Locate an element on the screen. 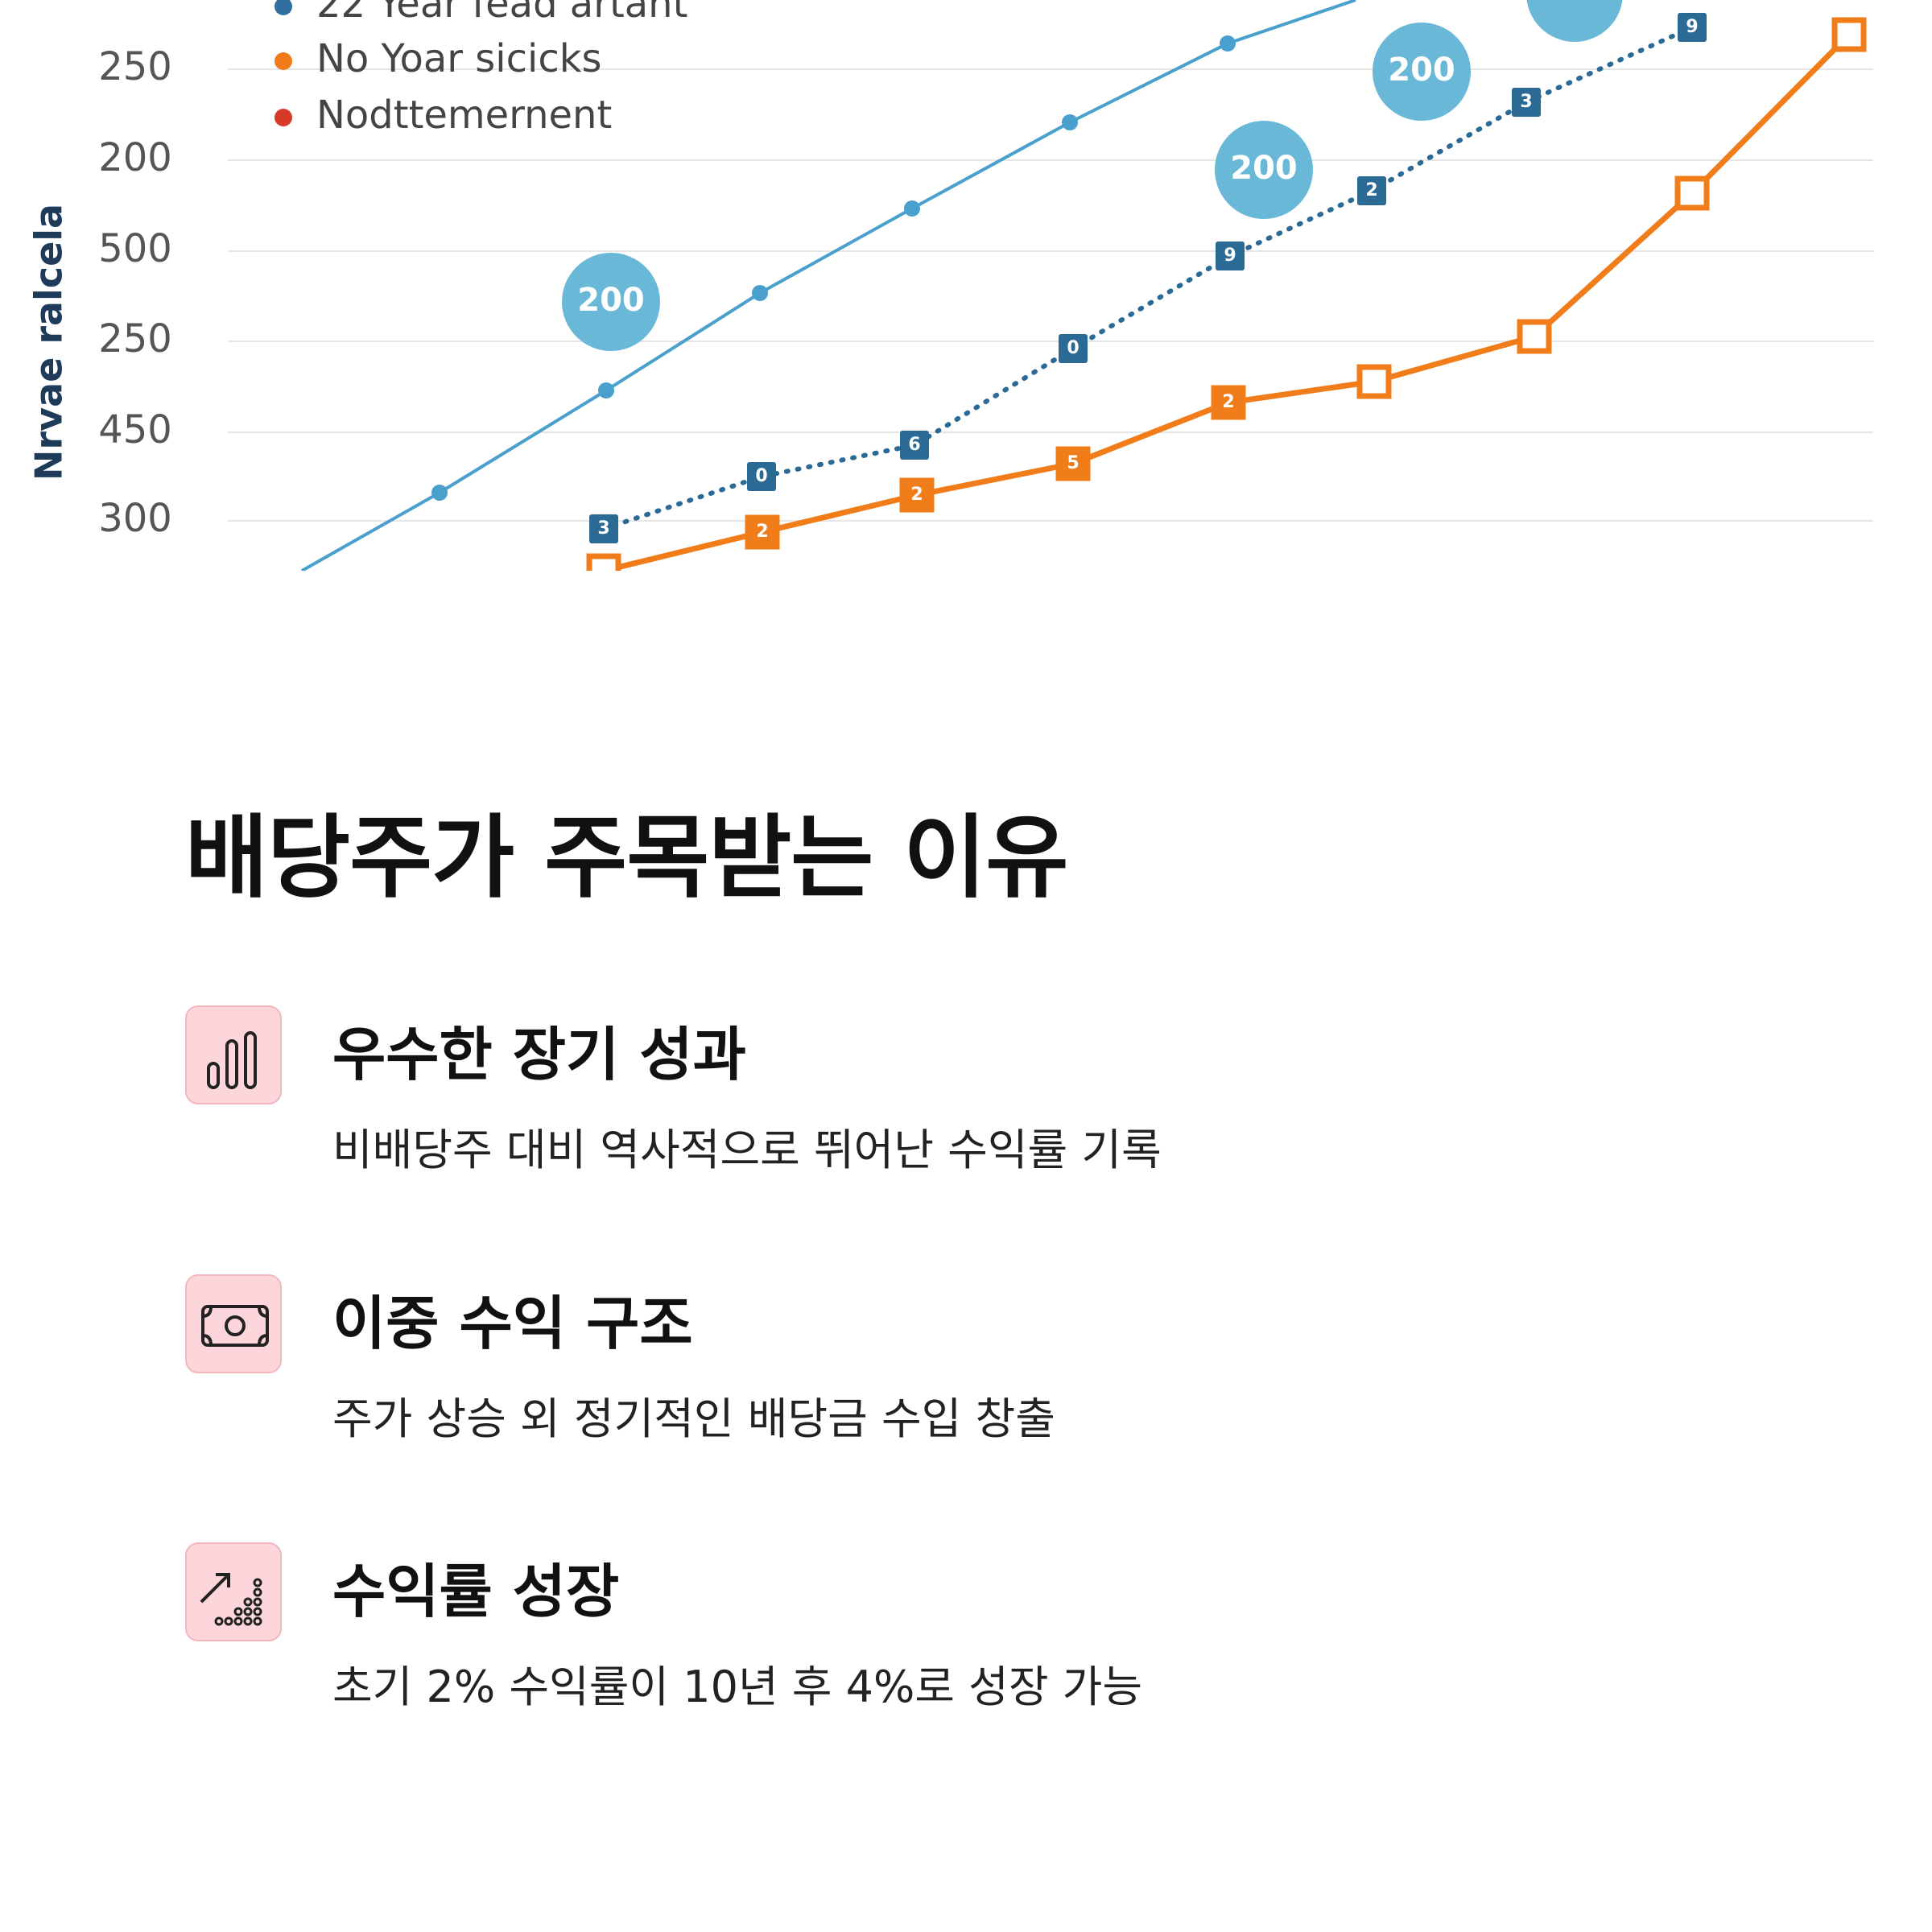 This screenshot has height=1932, width=1932. icon-growth is located at coordinates (233, 1591).